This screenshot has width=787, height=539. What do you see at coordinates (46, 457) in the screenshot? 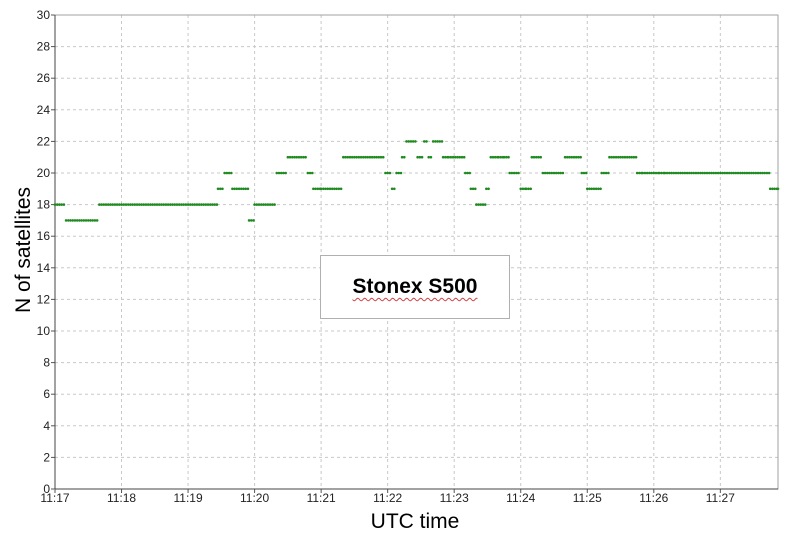
I see `y-tick-label: 2` at bounding box center [46, 457].